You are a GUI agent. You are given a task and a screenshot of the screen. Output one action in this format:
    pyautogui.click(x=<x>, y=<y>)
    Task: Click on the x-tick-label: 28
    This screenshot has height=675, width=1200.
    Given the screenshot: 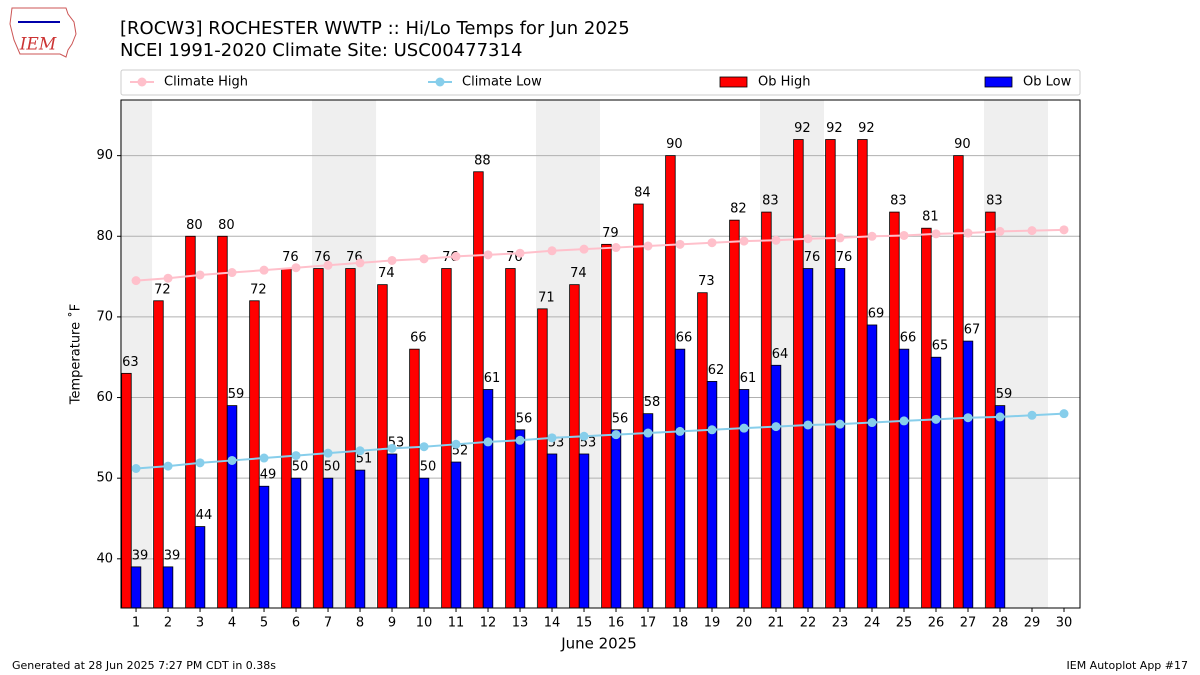 What is the action you would take?
    pyautogui.click(x=1000, y=623)
    